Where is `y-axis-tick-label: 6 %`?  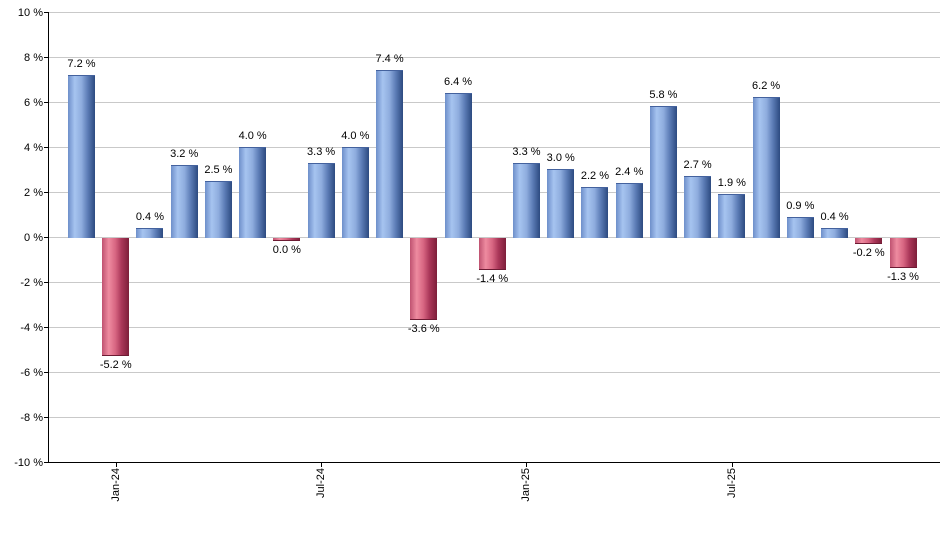
y-axis-tick-label: 6 % is located at coordinates (33, 102).